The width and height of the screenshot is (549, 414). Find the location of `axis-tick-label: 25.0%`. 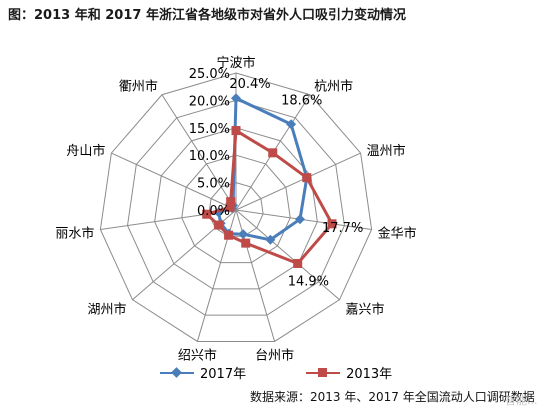

axis-tick-label: 25.0% is located at coordinates (209, 74).